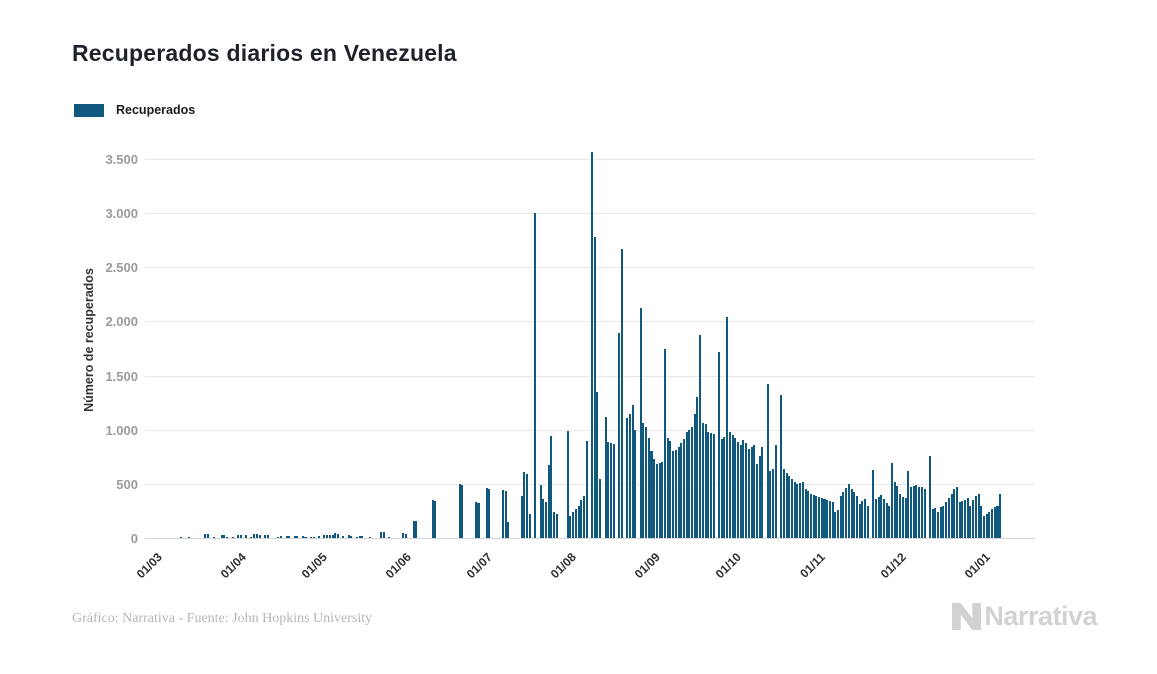  Describe the element at coordinates (134, 110) in the screenshot. I see `legend-item-recuperados: Recuperados` at that location.